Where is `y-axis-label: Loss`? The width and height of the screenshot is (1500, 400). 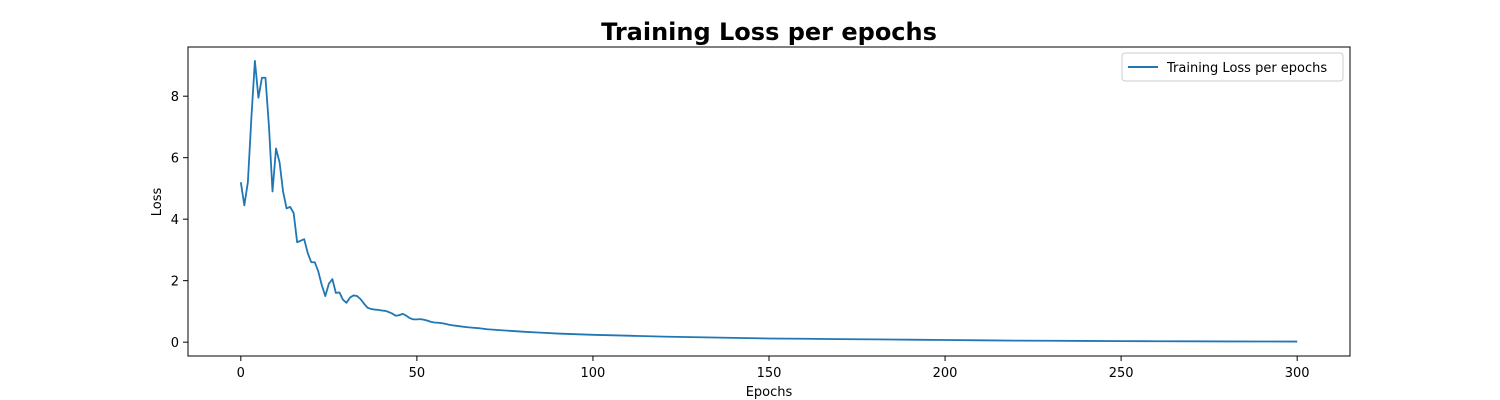 y-axis-label: Loss is located at coordinates (157, 202).